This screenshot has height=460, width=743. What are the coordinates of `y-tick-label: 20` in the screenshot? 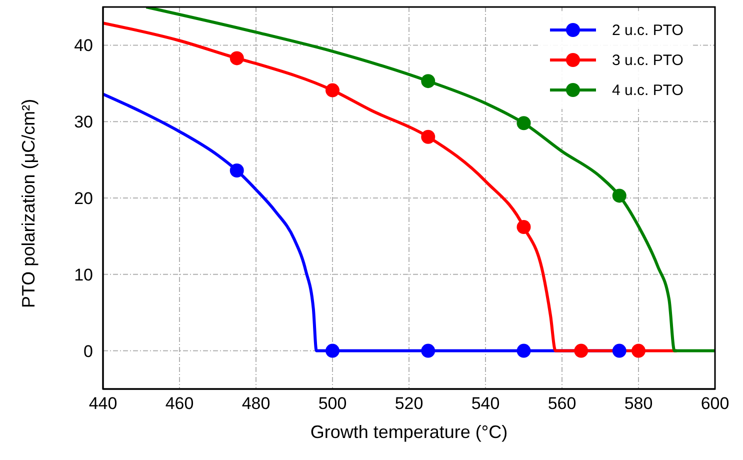 It's located at (83, 198).